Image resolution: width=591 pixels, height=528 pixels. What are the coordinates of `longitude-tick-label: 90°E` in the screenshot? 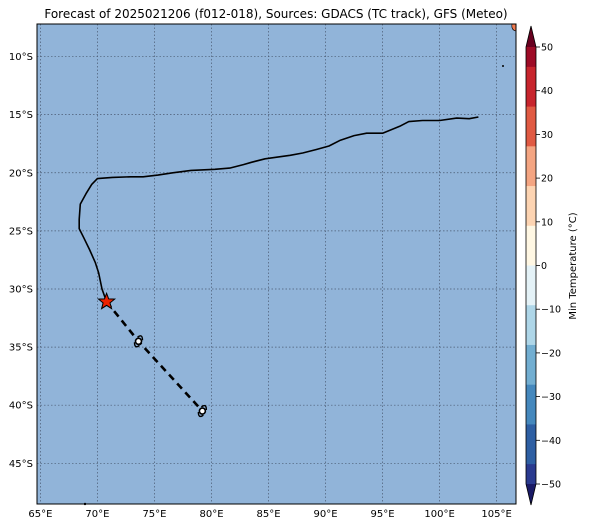 It's located at (326, 514).